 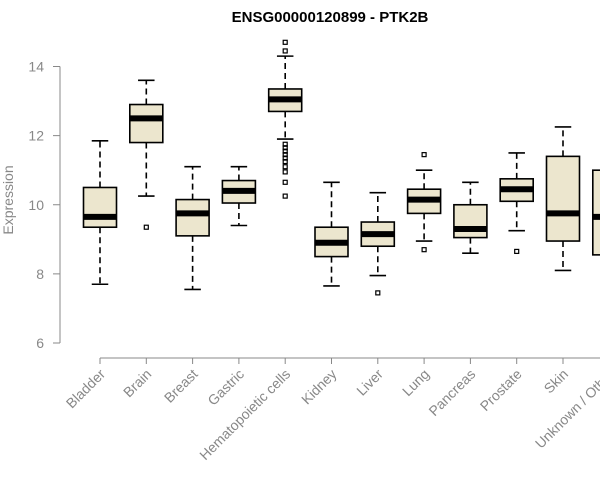 I want to click on y-tick-label: 12, so click(x=36, y=136).